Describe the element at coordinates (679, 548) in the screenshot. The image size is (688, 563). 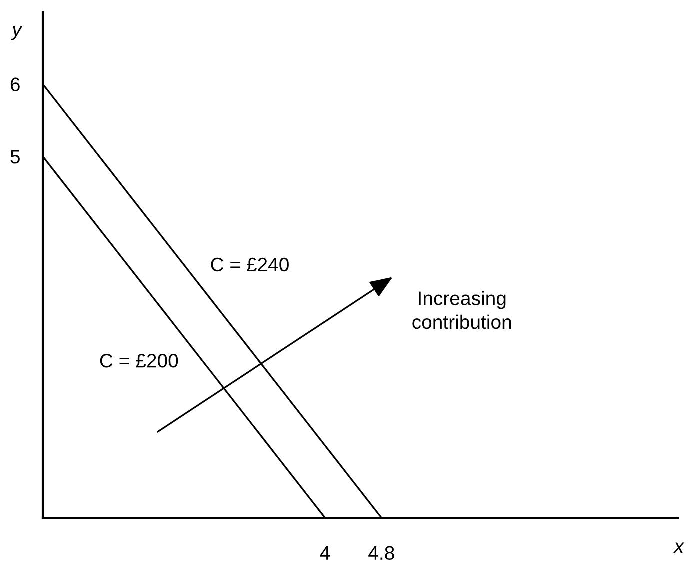
I see `x-axis-title: x` at that location.